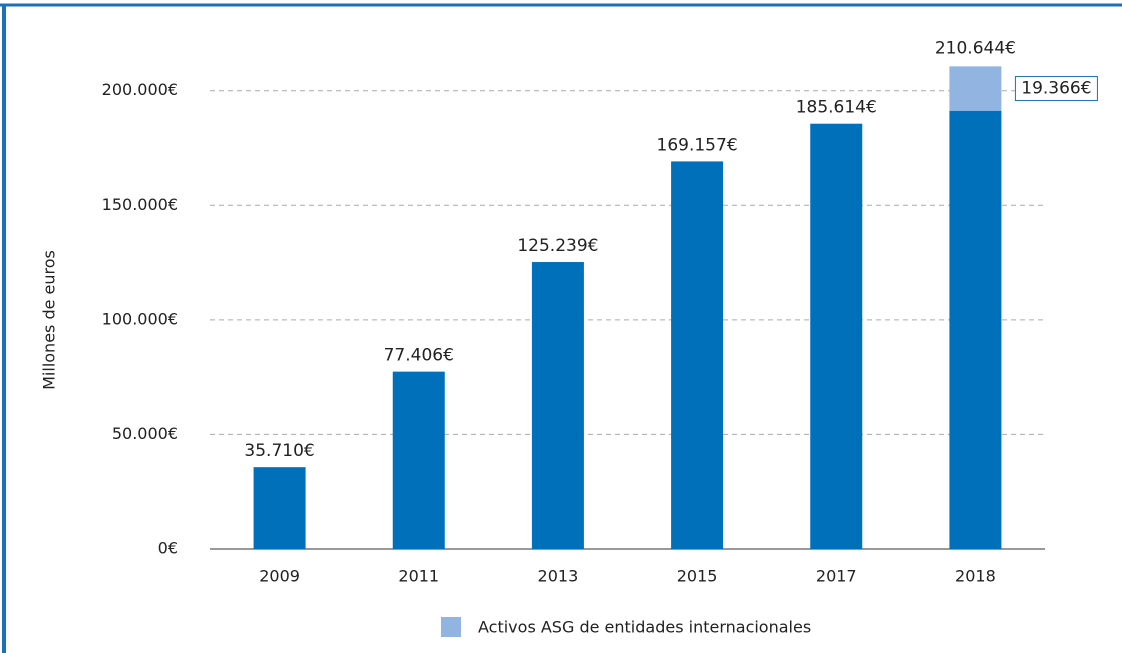 This screenshot has width=1122, height=653. What do you see at coordinates (697, 145) in the screenshot?
I see `value-label: 169.157€` at bounding box center [697, 145].